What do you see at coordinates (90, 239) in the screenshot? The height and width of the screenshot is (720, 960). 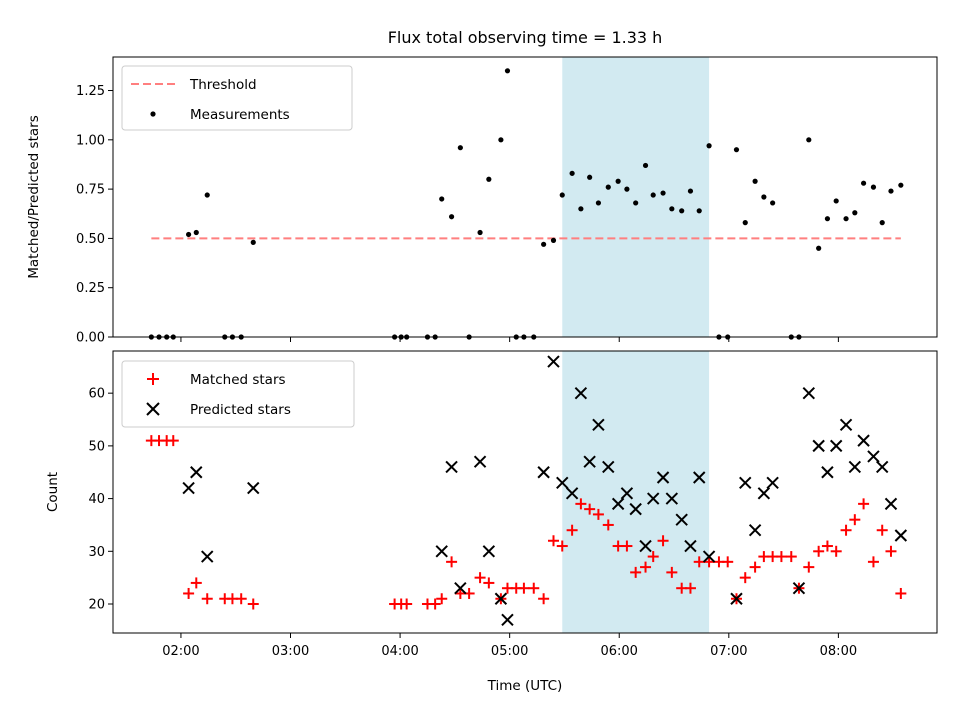 I see `y-tick-label: 0.50` at bounding box center [90, 239].